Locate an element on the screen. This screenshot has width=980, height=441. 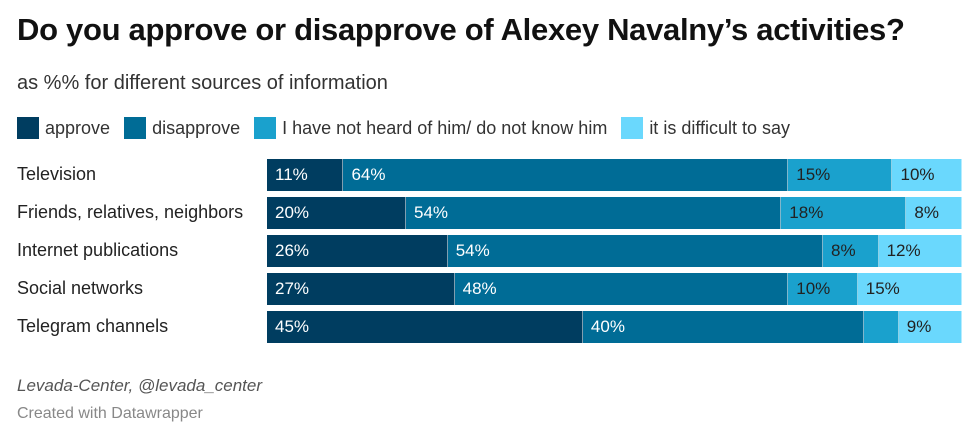
stacked-bar: 26% 54% 8% 12% is located at coordinates (614, 251).